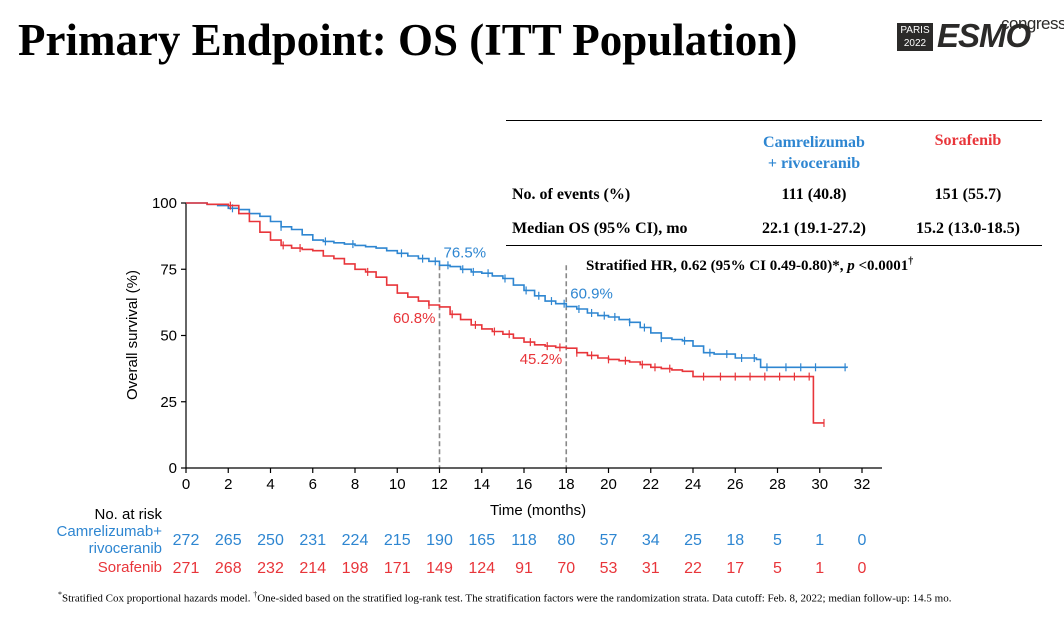 The image size is (1064, 623). I want to click on x-tick-label-32: 32, so click(862, 484).